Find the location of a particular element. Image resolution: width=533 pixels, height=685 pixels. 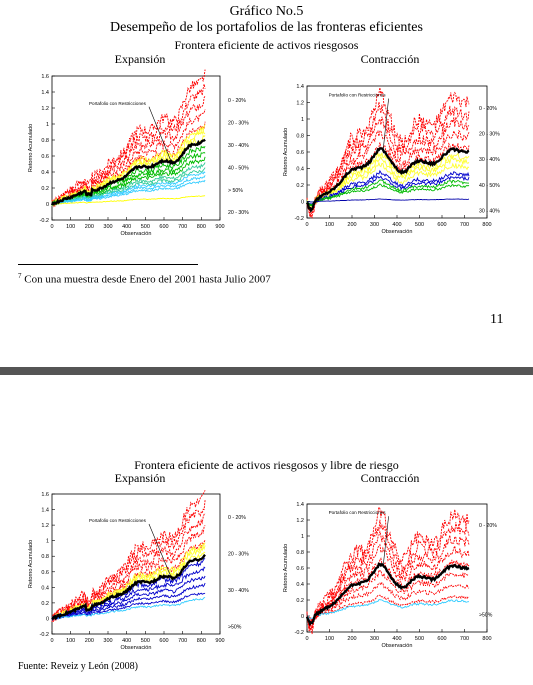

panel-title-top-contraccion: Contracción is located at coordinates (390, 59).